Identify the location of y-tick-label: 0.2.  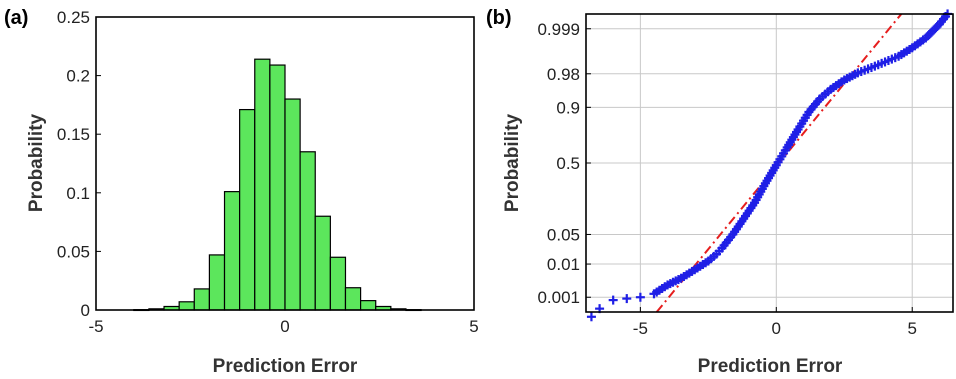
(78, 76).